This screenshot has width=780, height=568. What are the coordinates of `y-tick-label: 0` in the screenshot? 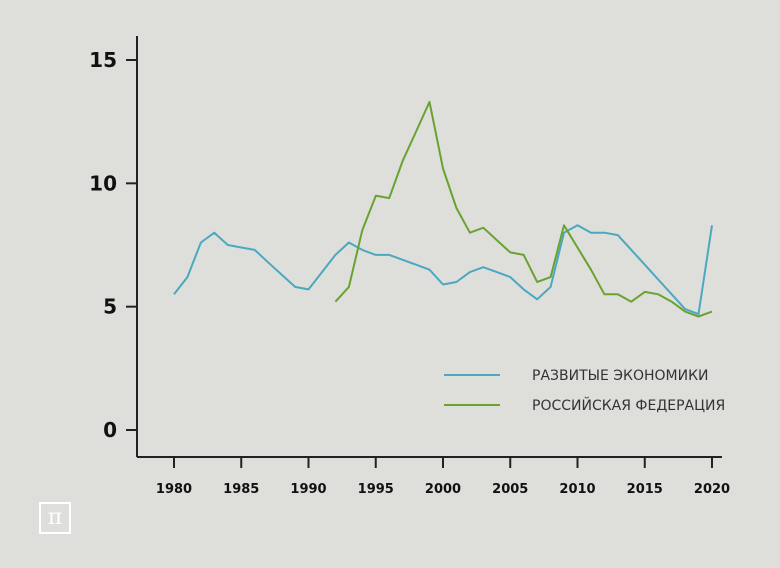 It's located at (110, 430).